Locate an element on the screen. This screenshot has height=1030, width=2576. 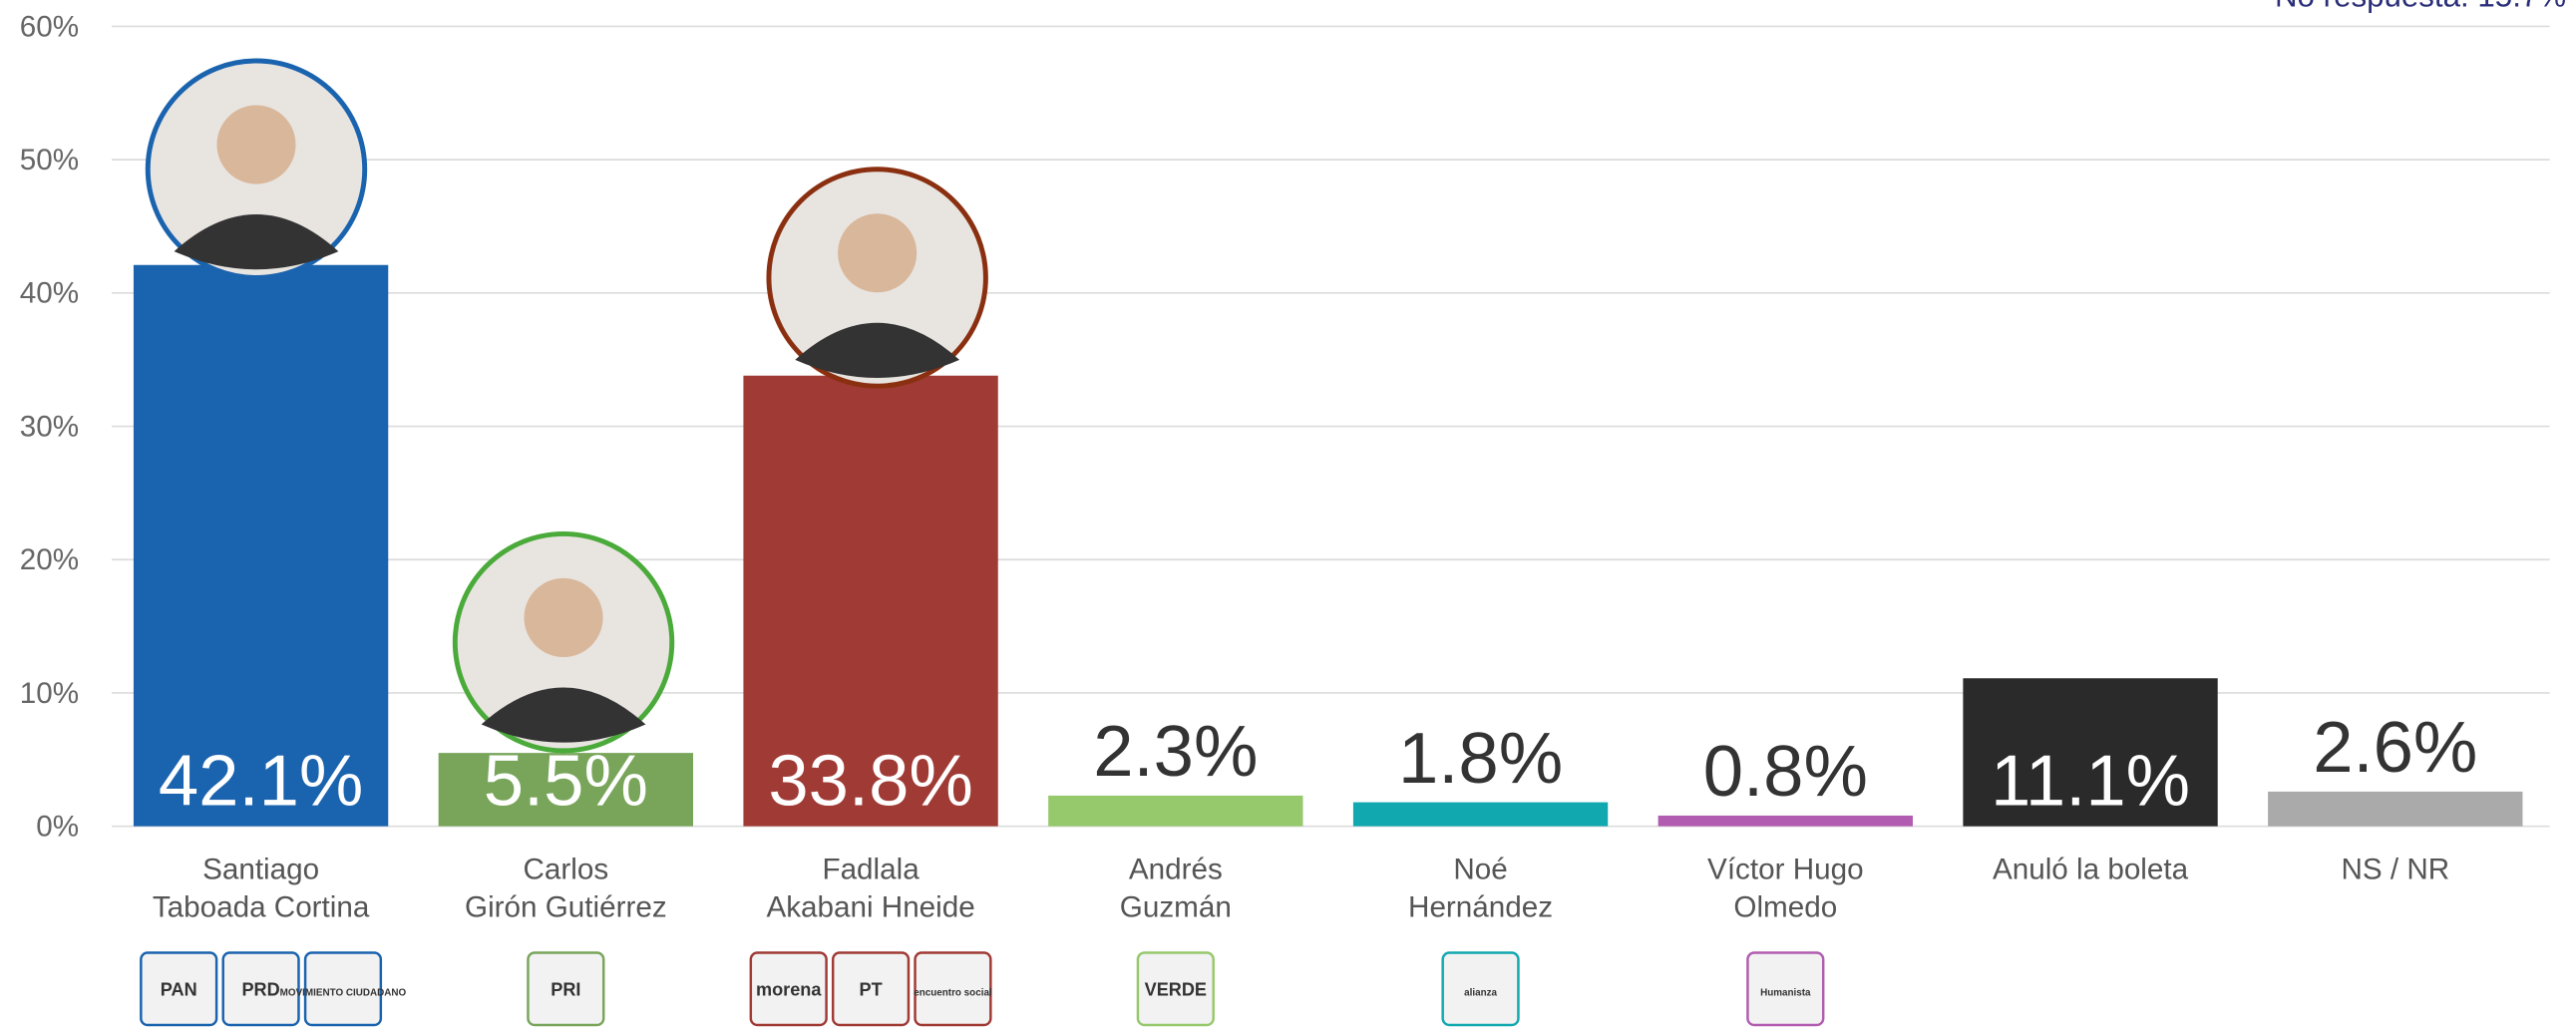
y-tick-label: 10% is located at coordinates (49, 693).